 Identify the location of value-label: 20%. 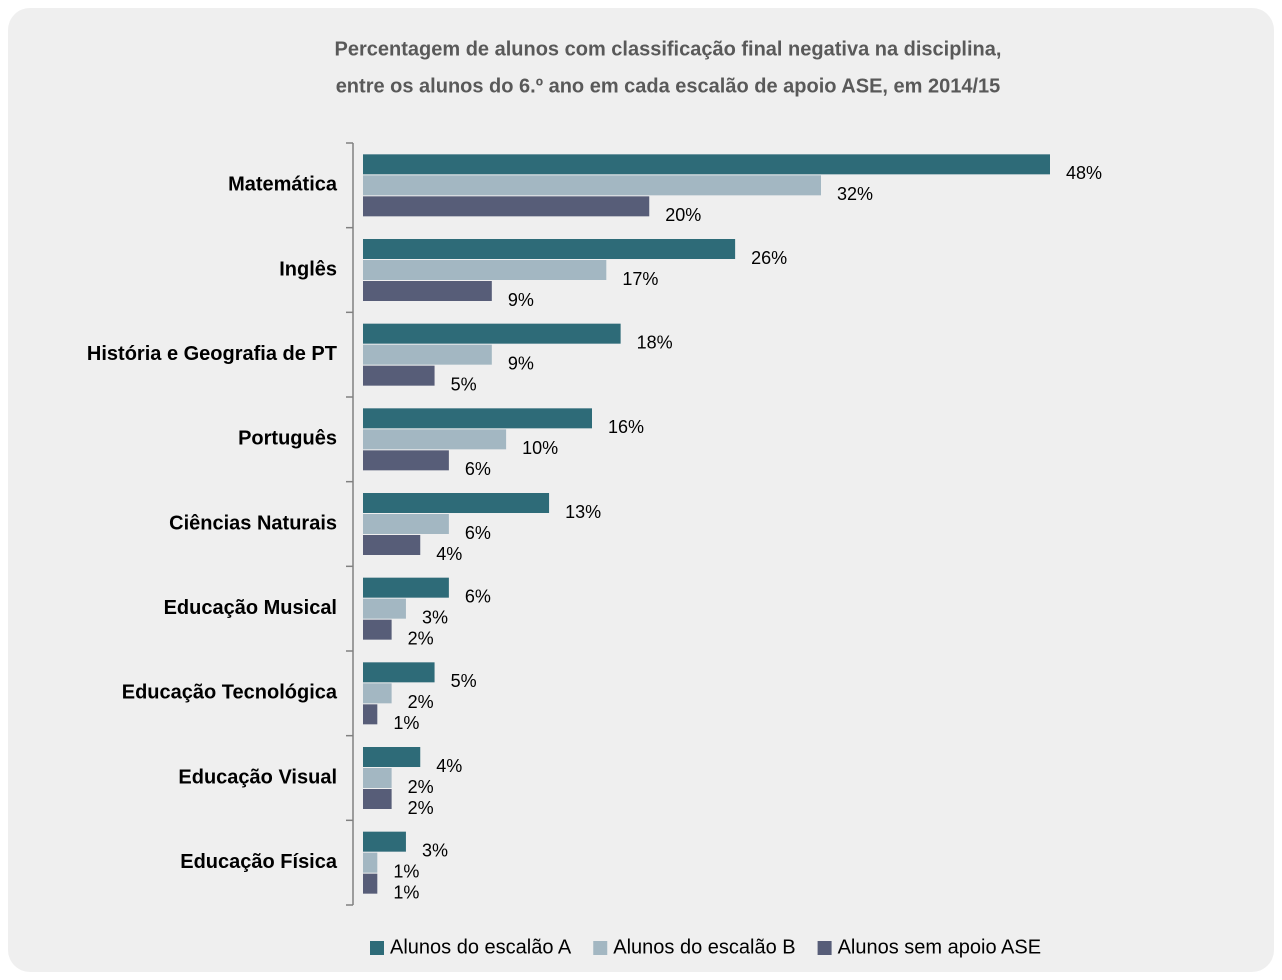
(683, 215).